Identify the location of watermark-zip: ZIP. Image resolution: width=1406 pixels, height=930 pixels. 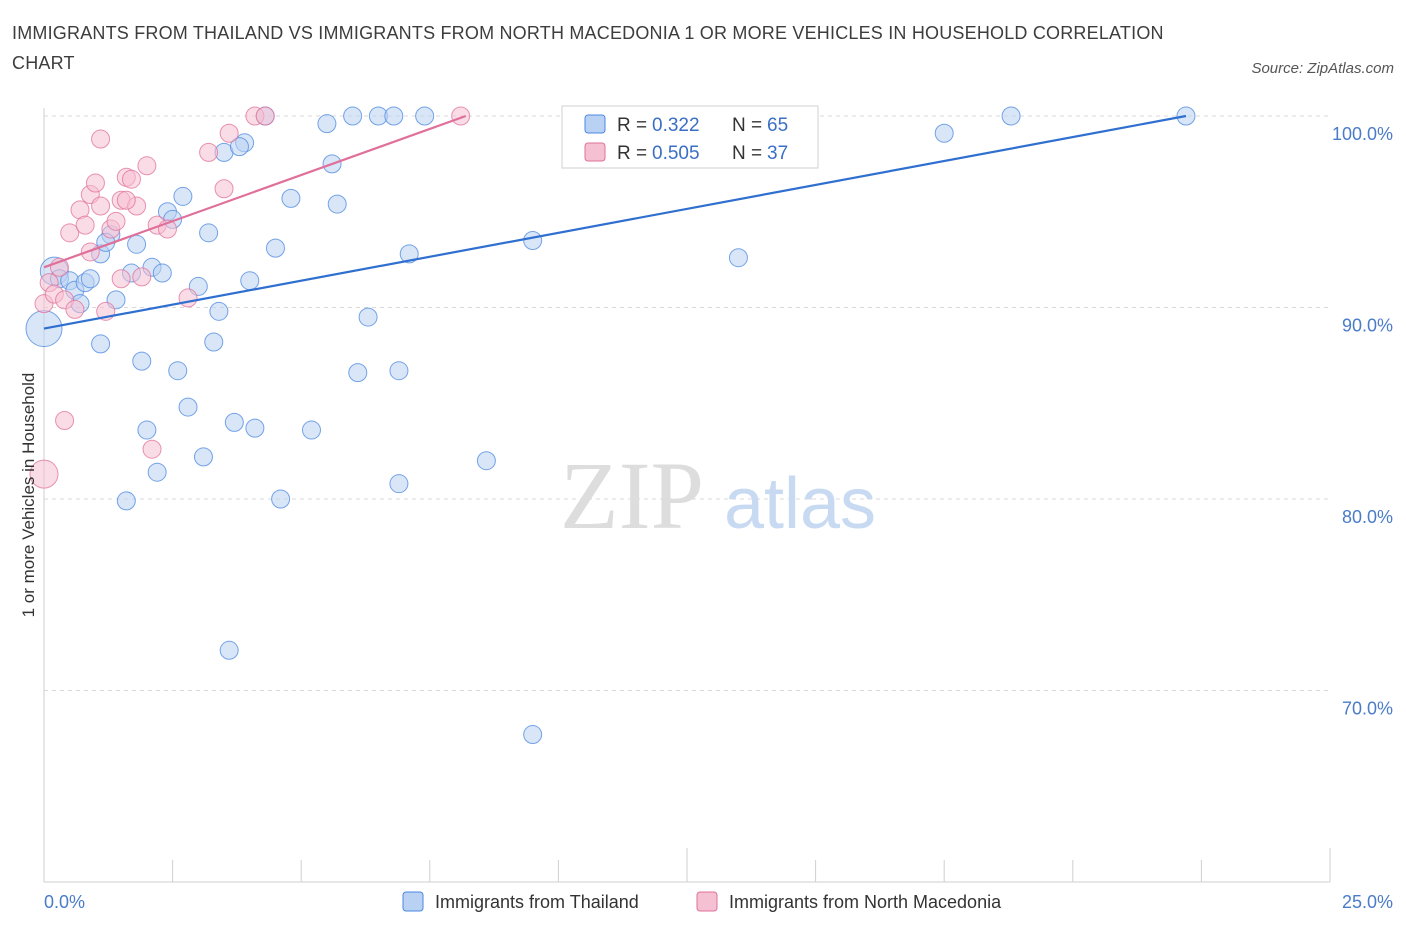
(632, 495).